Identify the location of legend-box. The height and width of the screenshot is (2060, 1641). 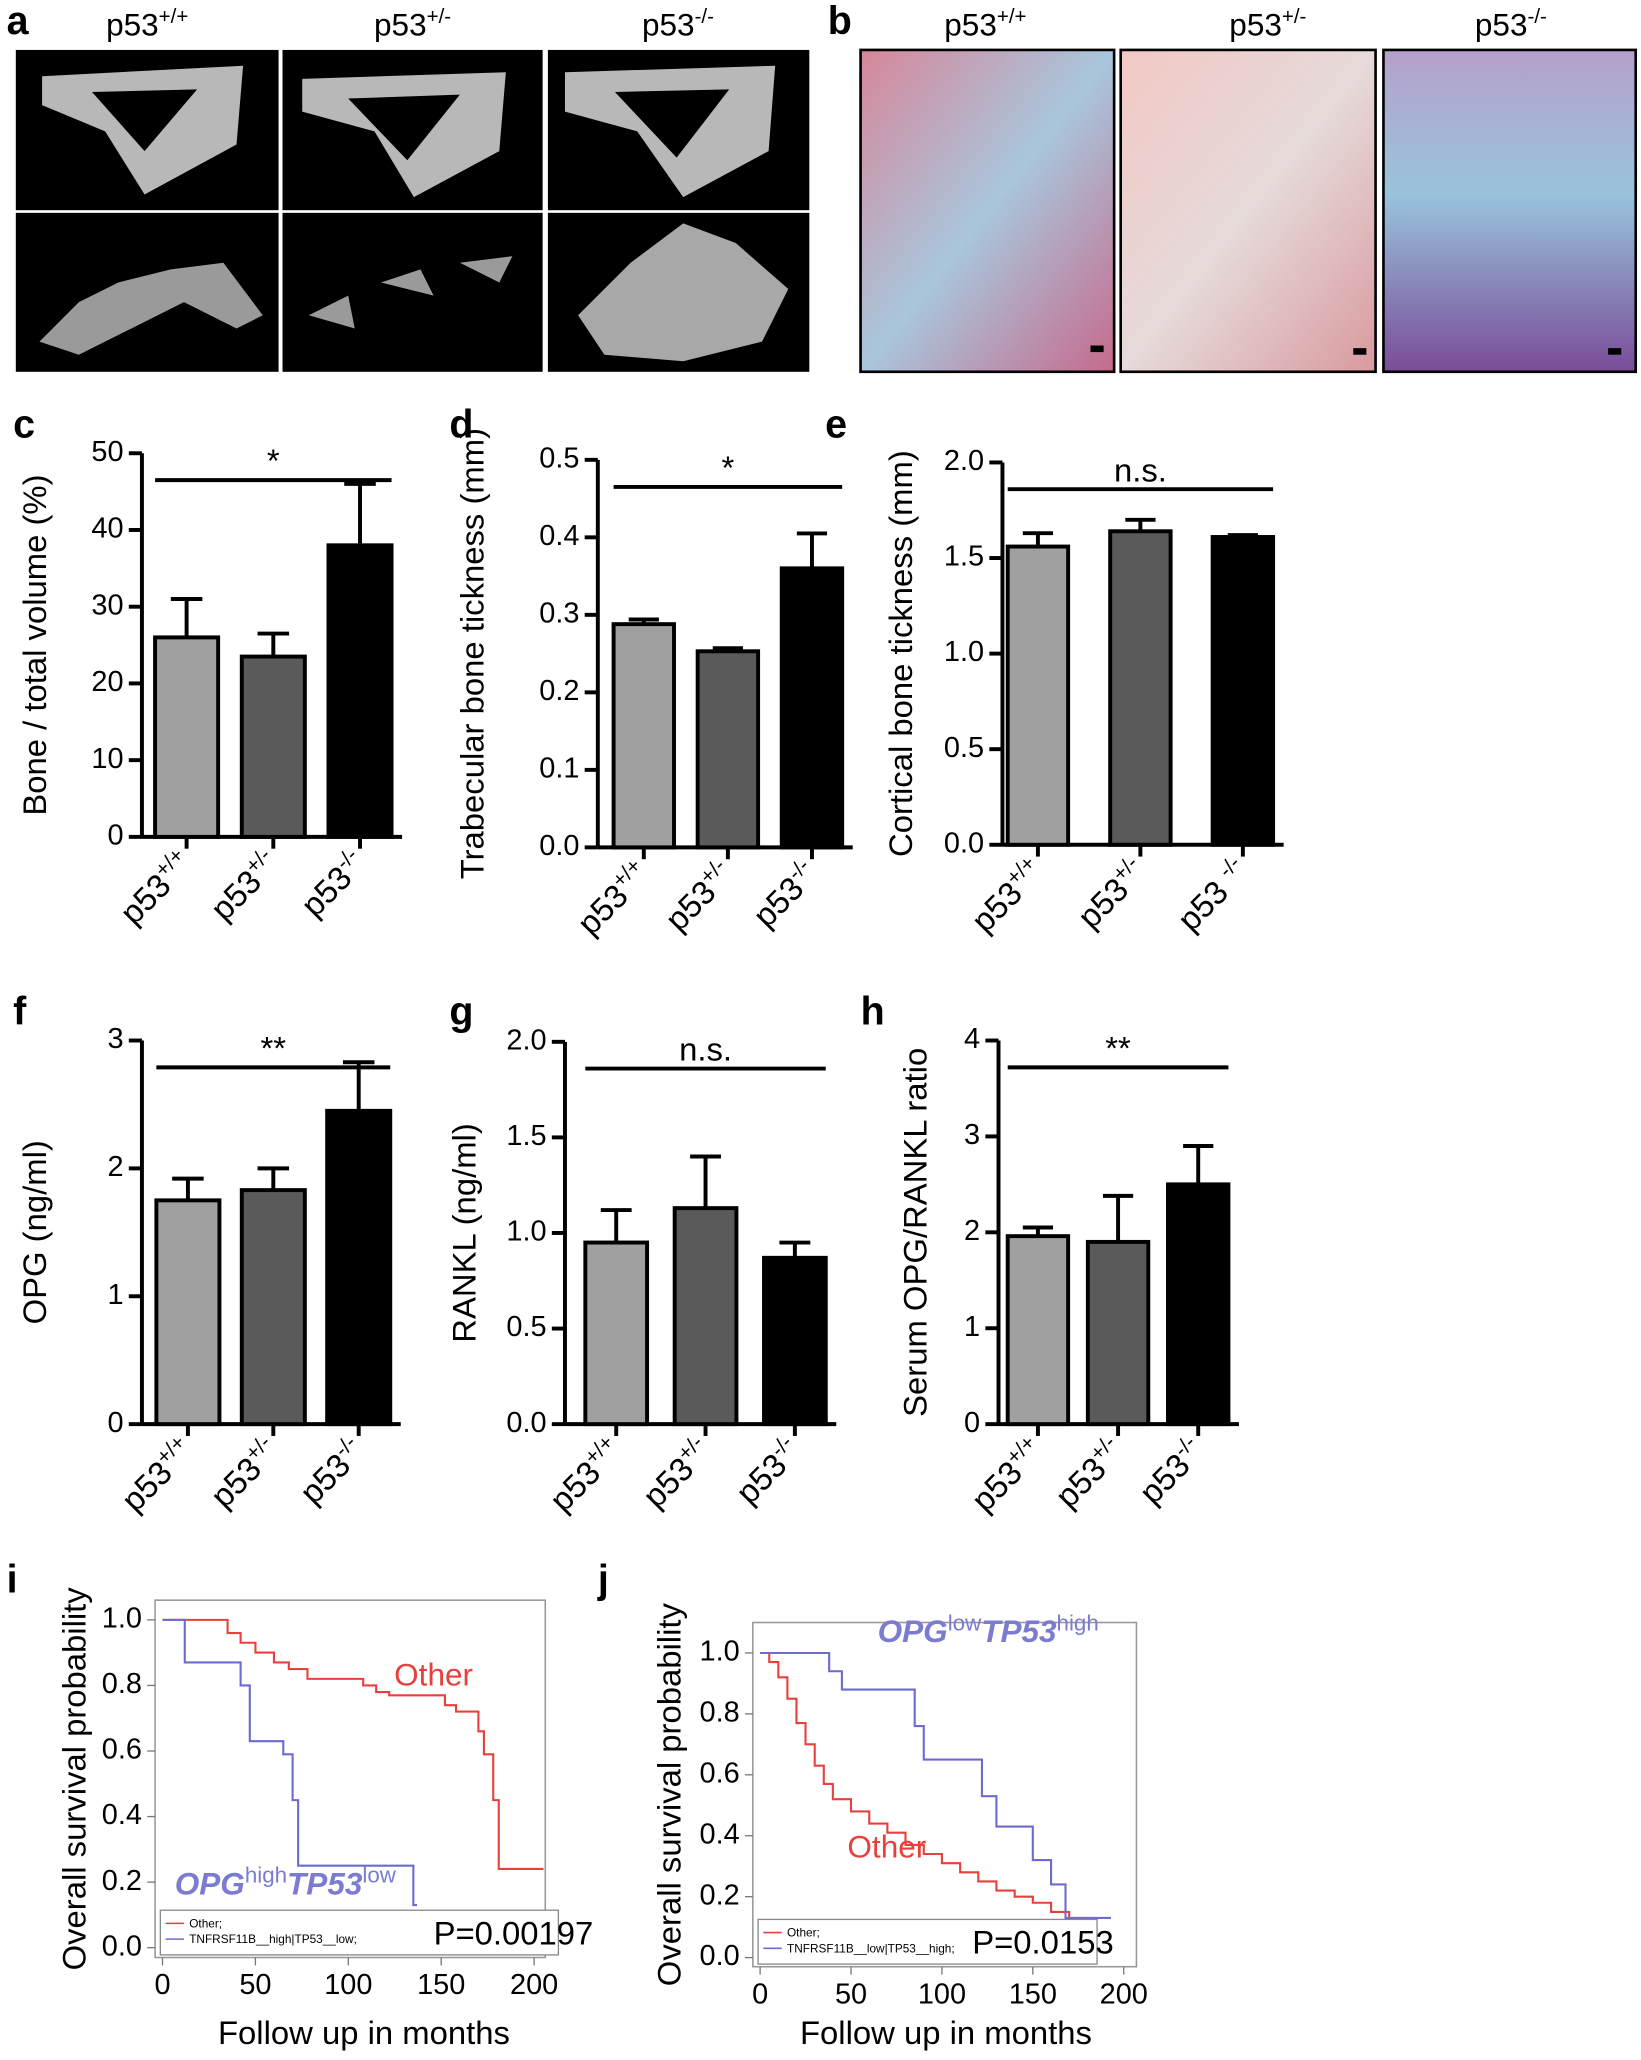
(359, 1932).